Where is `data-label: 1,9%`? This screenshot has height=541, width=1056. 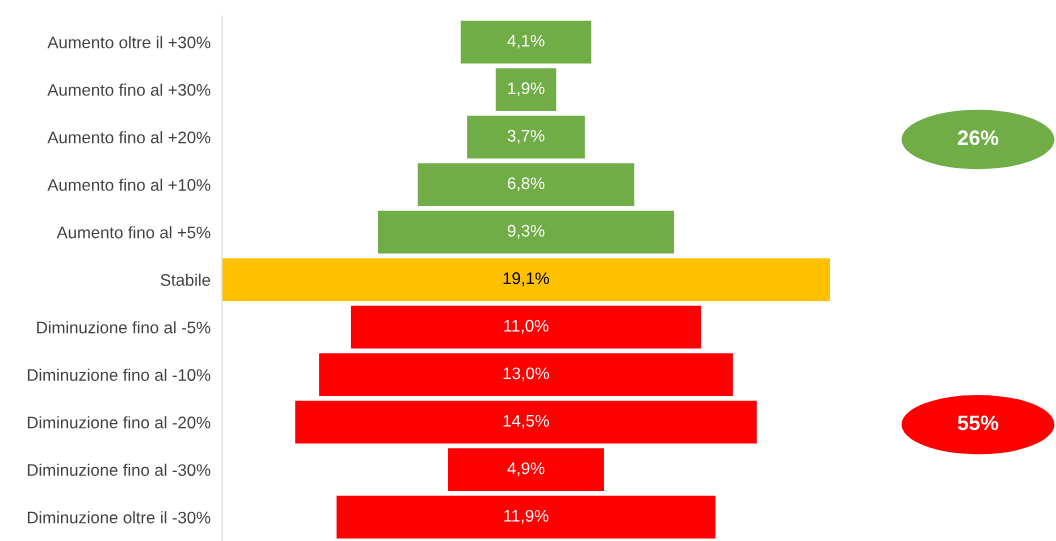 data-label: 1,9% is located at coordinates (526, 89).